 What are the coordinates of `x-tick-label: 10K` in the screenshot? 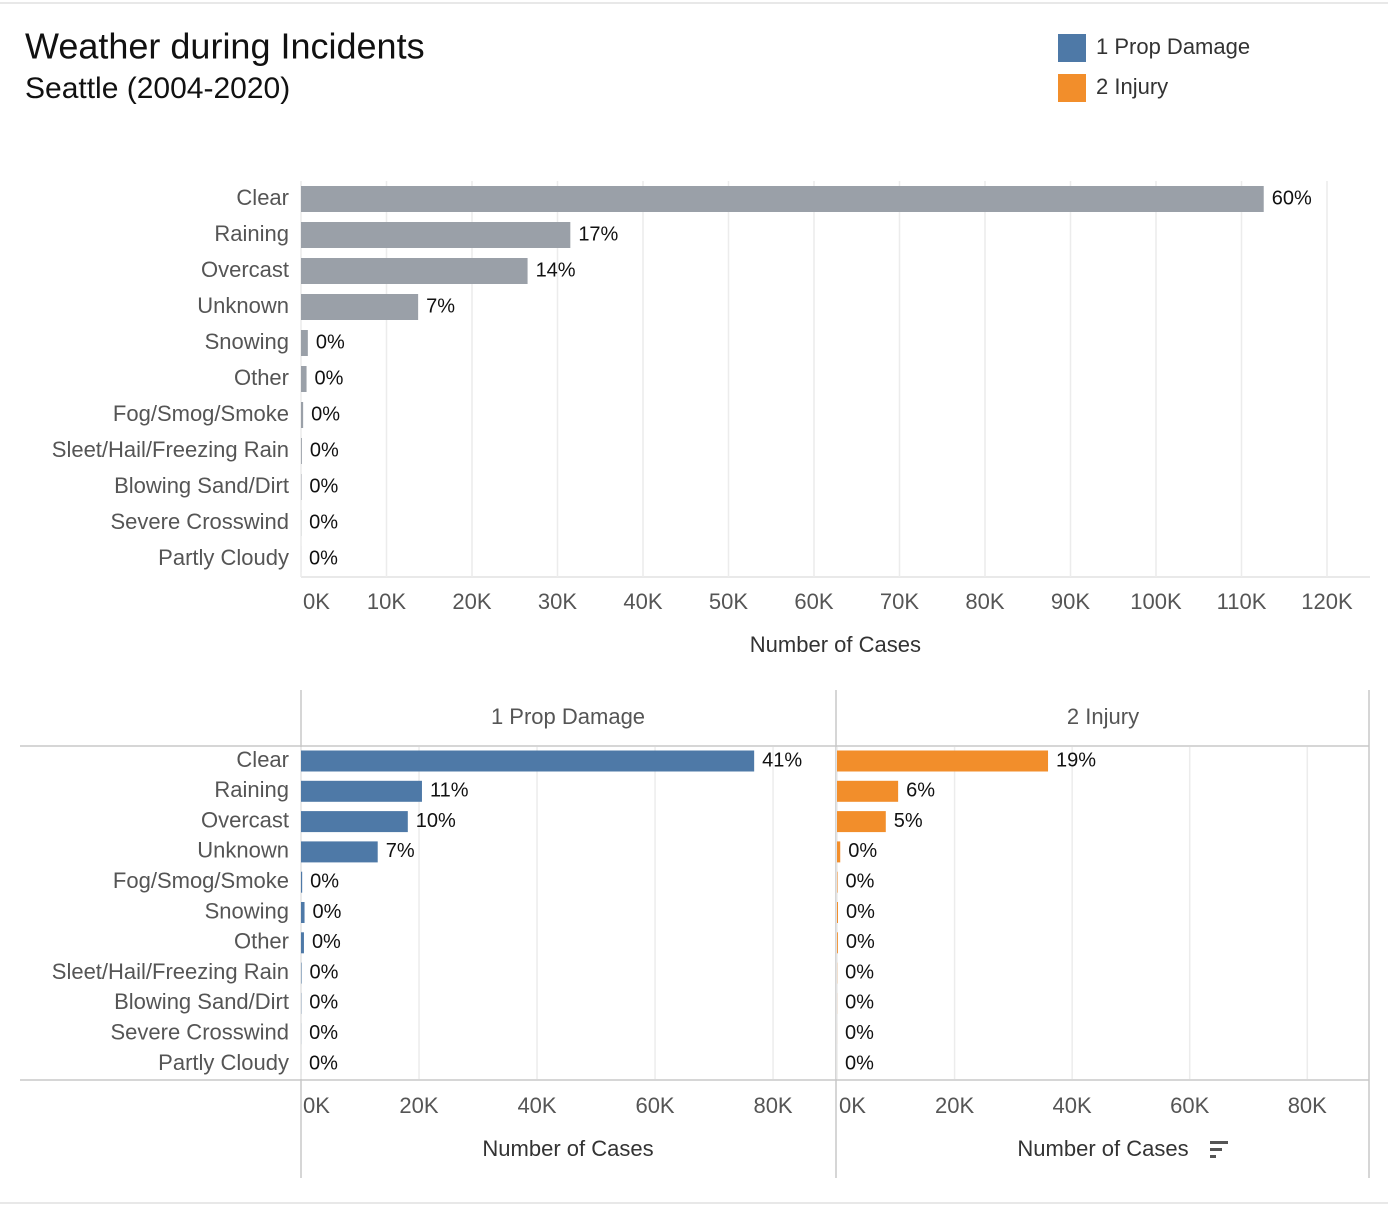 It's located at (386, 601).